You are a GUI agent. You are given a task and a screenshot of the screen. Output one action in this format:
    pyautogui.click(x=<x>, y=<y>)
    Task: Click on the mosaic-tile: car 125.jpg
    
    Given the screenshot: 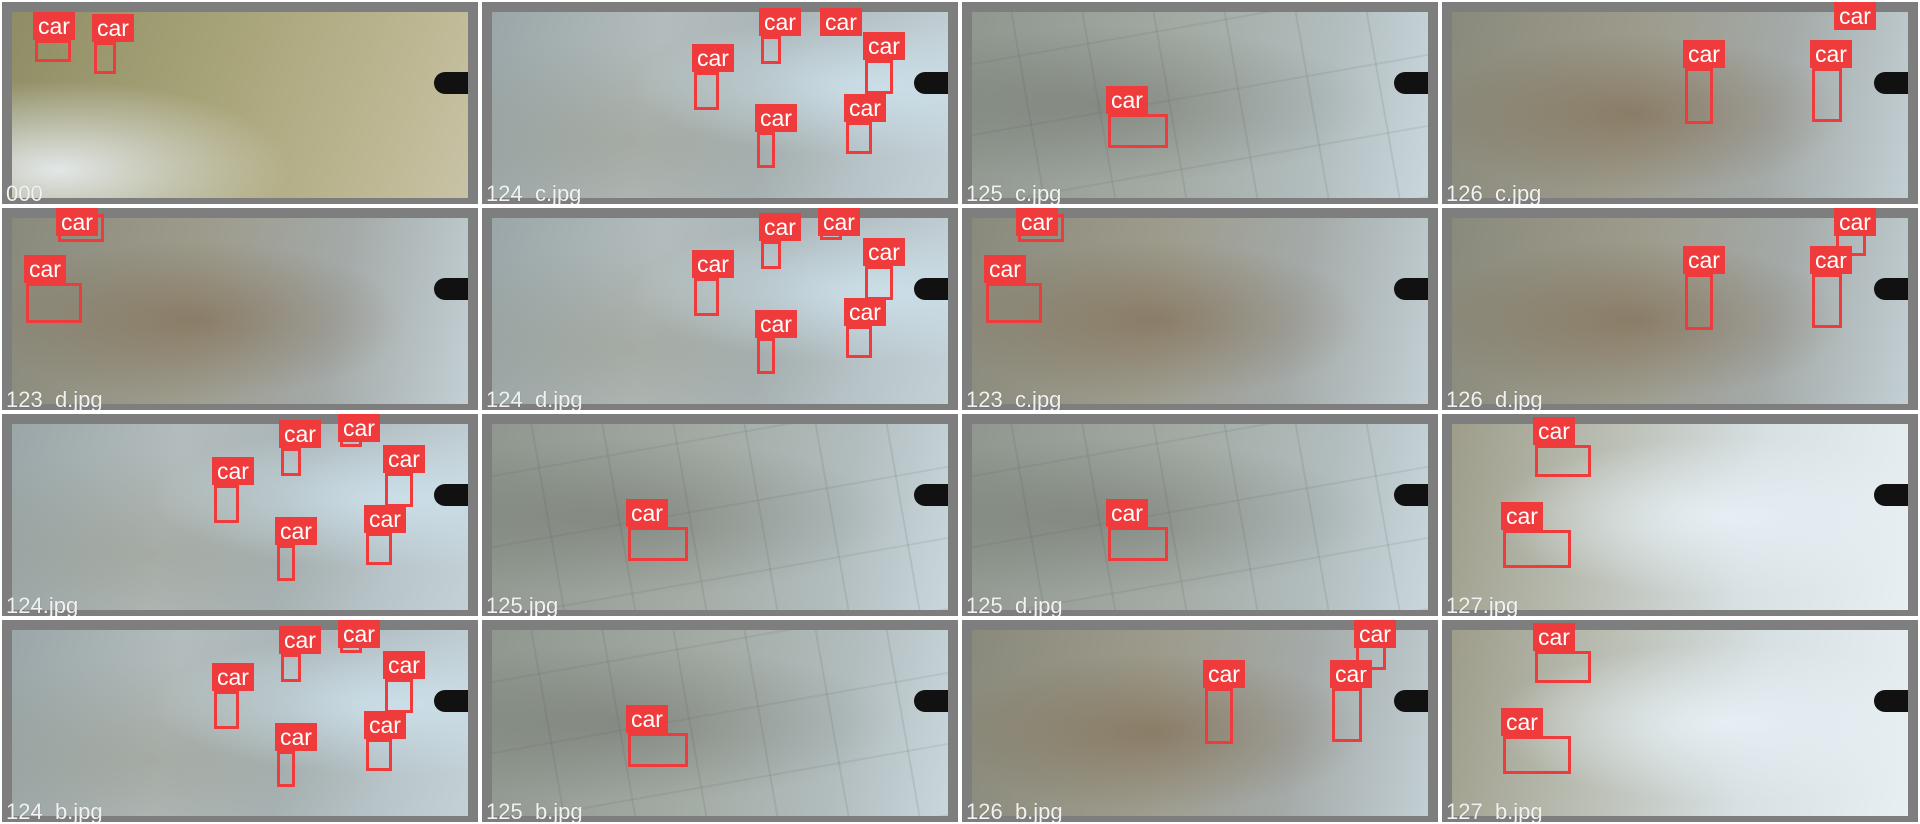 What is the action you would take?
    pyautogui.click(x=720, y=515)
    